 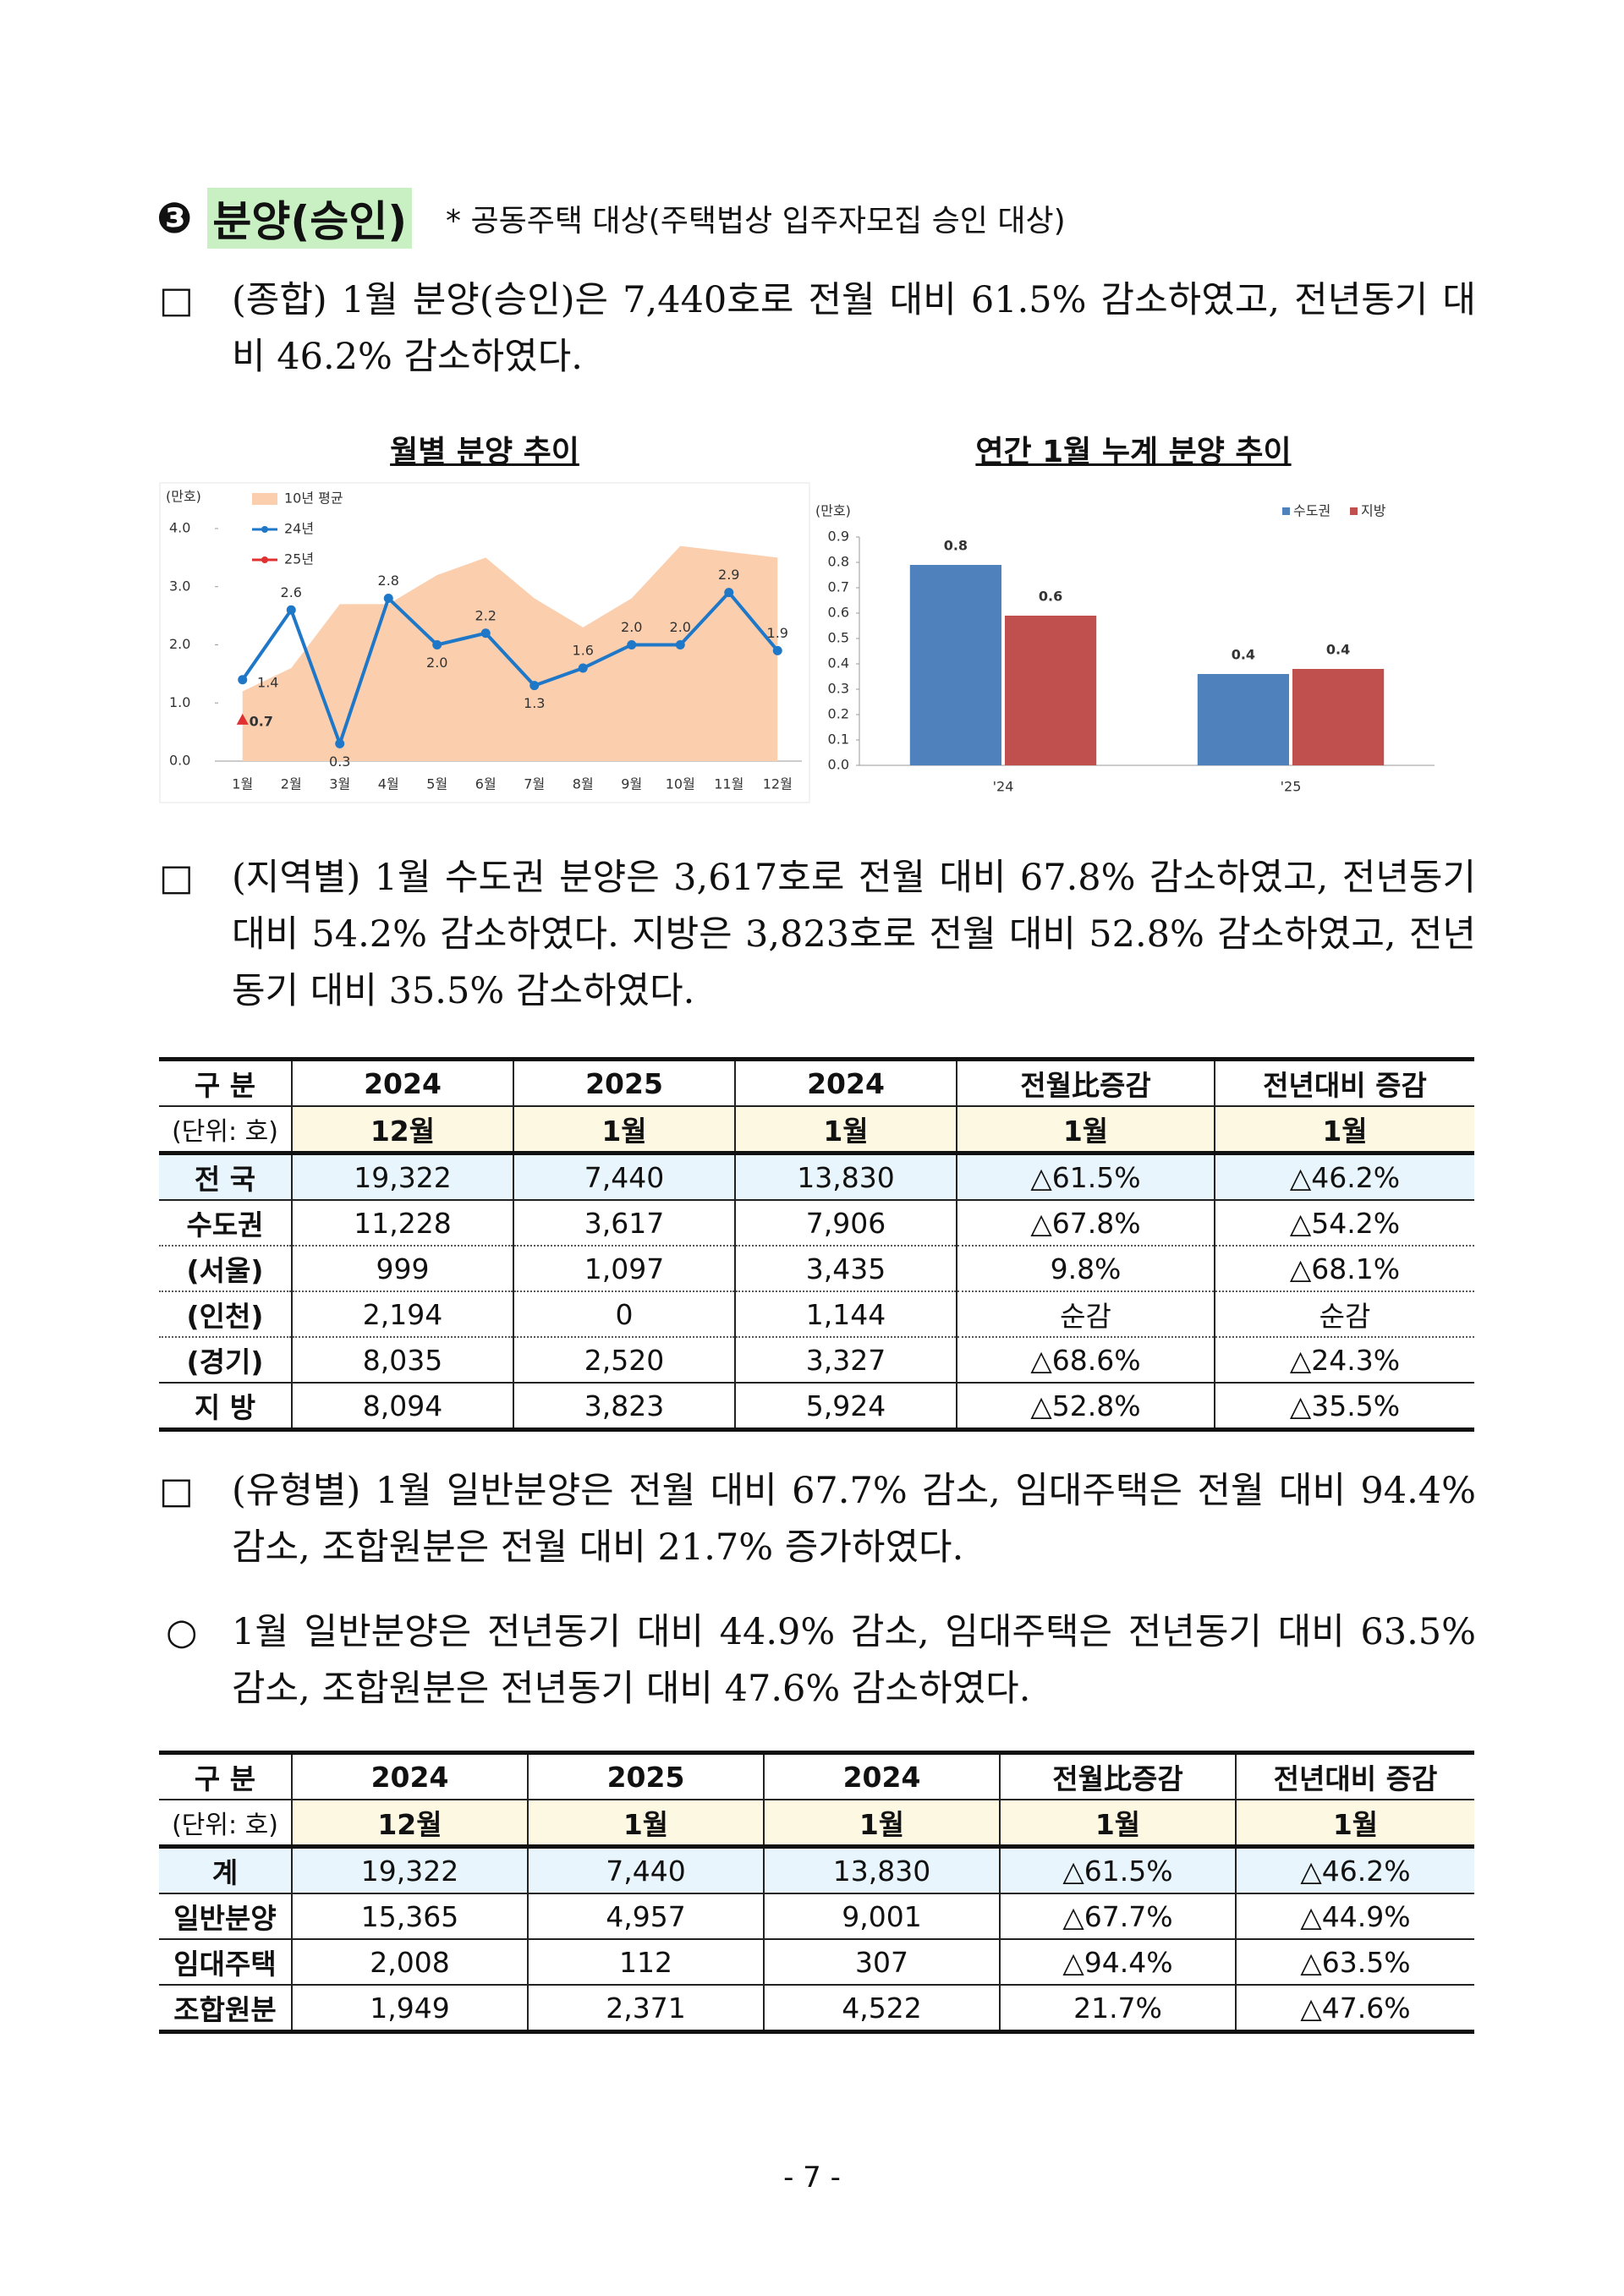 I want to click on table-cell: △68.1%, so click(x=1344, y=1268).